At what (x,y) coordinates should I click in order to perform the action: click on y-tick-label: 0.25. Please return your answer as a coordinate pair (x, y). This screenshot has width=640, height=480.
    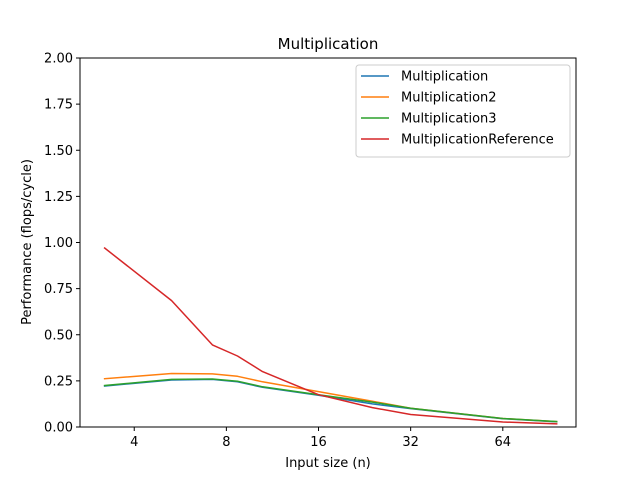
    Looking at the image, I should click on (58, 381).